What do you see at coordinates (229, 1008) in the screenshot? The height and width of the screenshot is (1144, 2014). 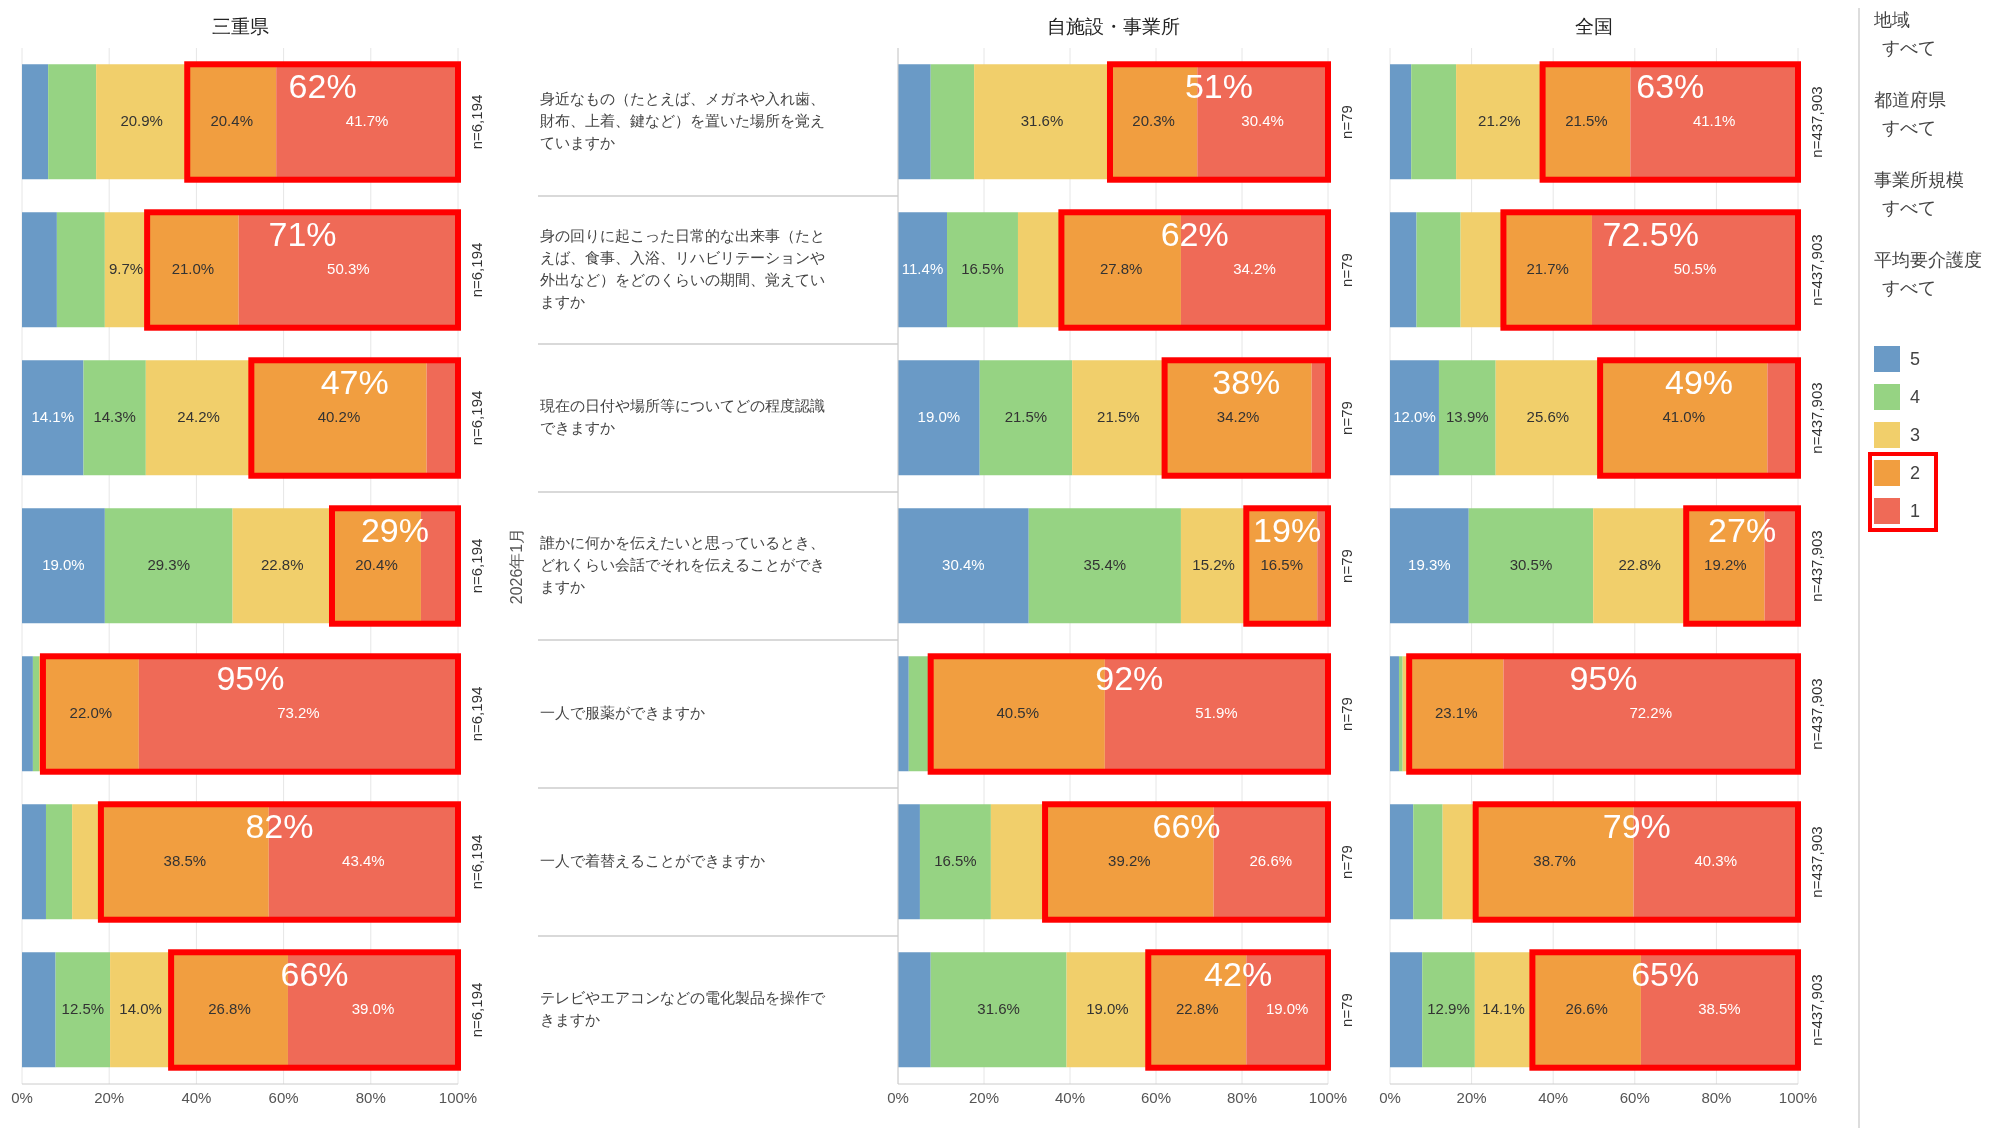 I see `data-label: 26.8%` at bounding box center [229, 1008].